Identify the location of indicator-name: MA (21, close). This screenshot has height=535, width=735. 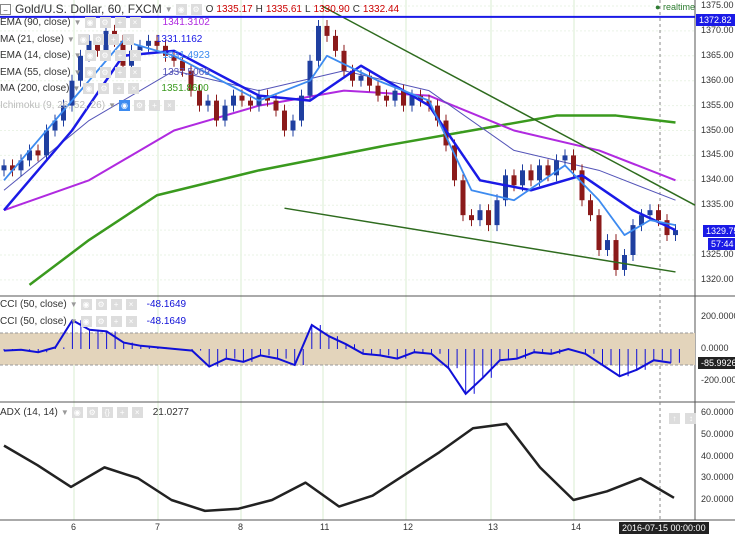
(32, 39).